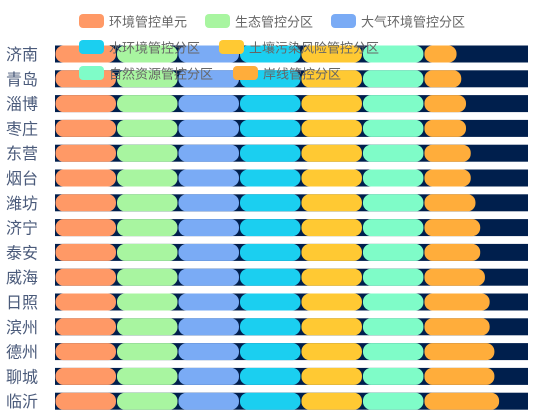 This screenshot has height=420, width=550. Describe the element at coordinates (133, 22) in the screenshot. I see `legend-item-1: 环境管控单元` at that location.